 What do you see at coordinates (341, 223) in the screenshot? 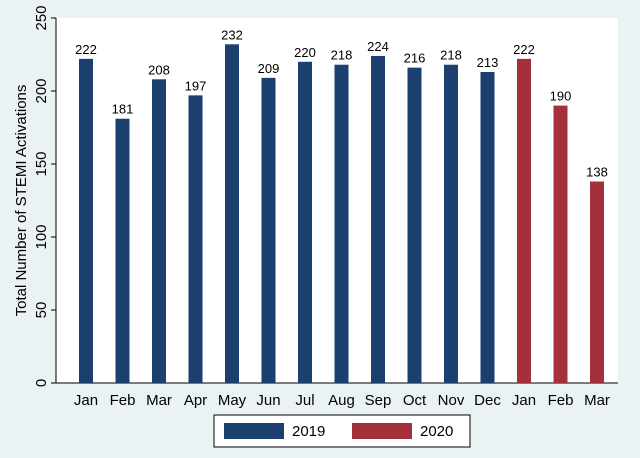
I see `bar-2019-aug` at bounding box center [341, 223].